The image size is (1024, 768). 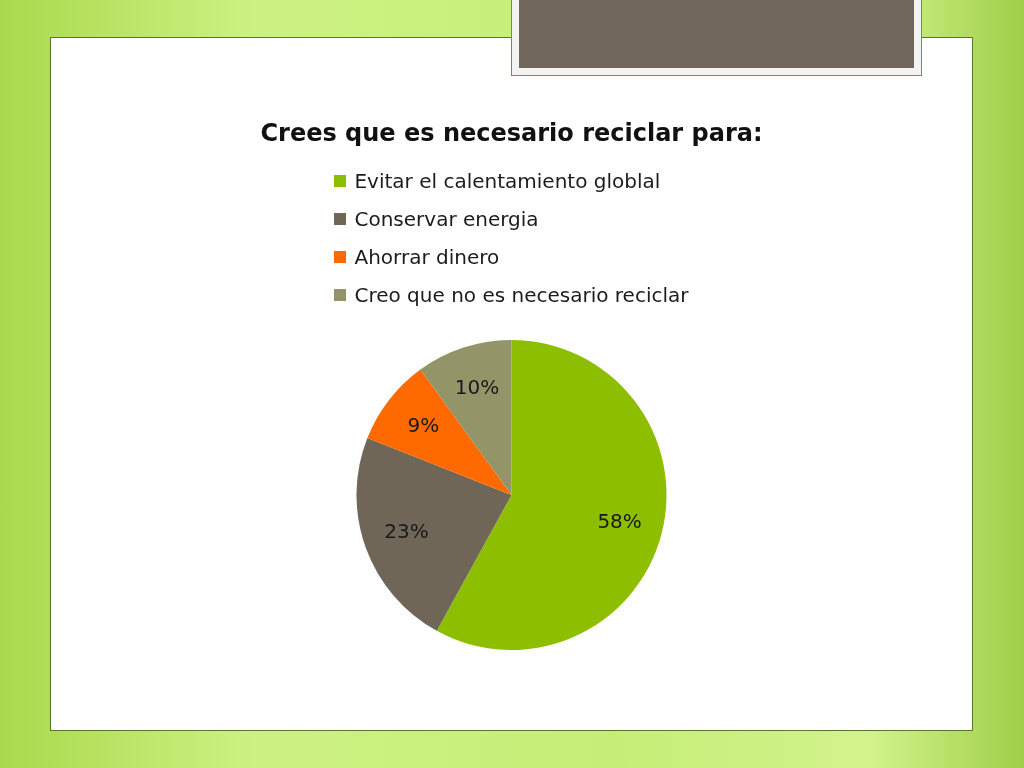 I want to click on legend-label: Creo que no es necesario reciclar, so click(x=521, y=295).